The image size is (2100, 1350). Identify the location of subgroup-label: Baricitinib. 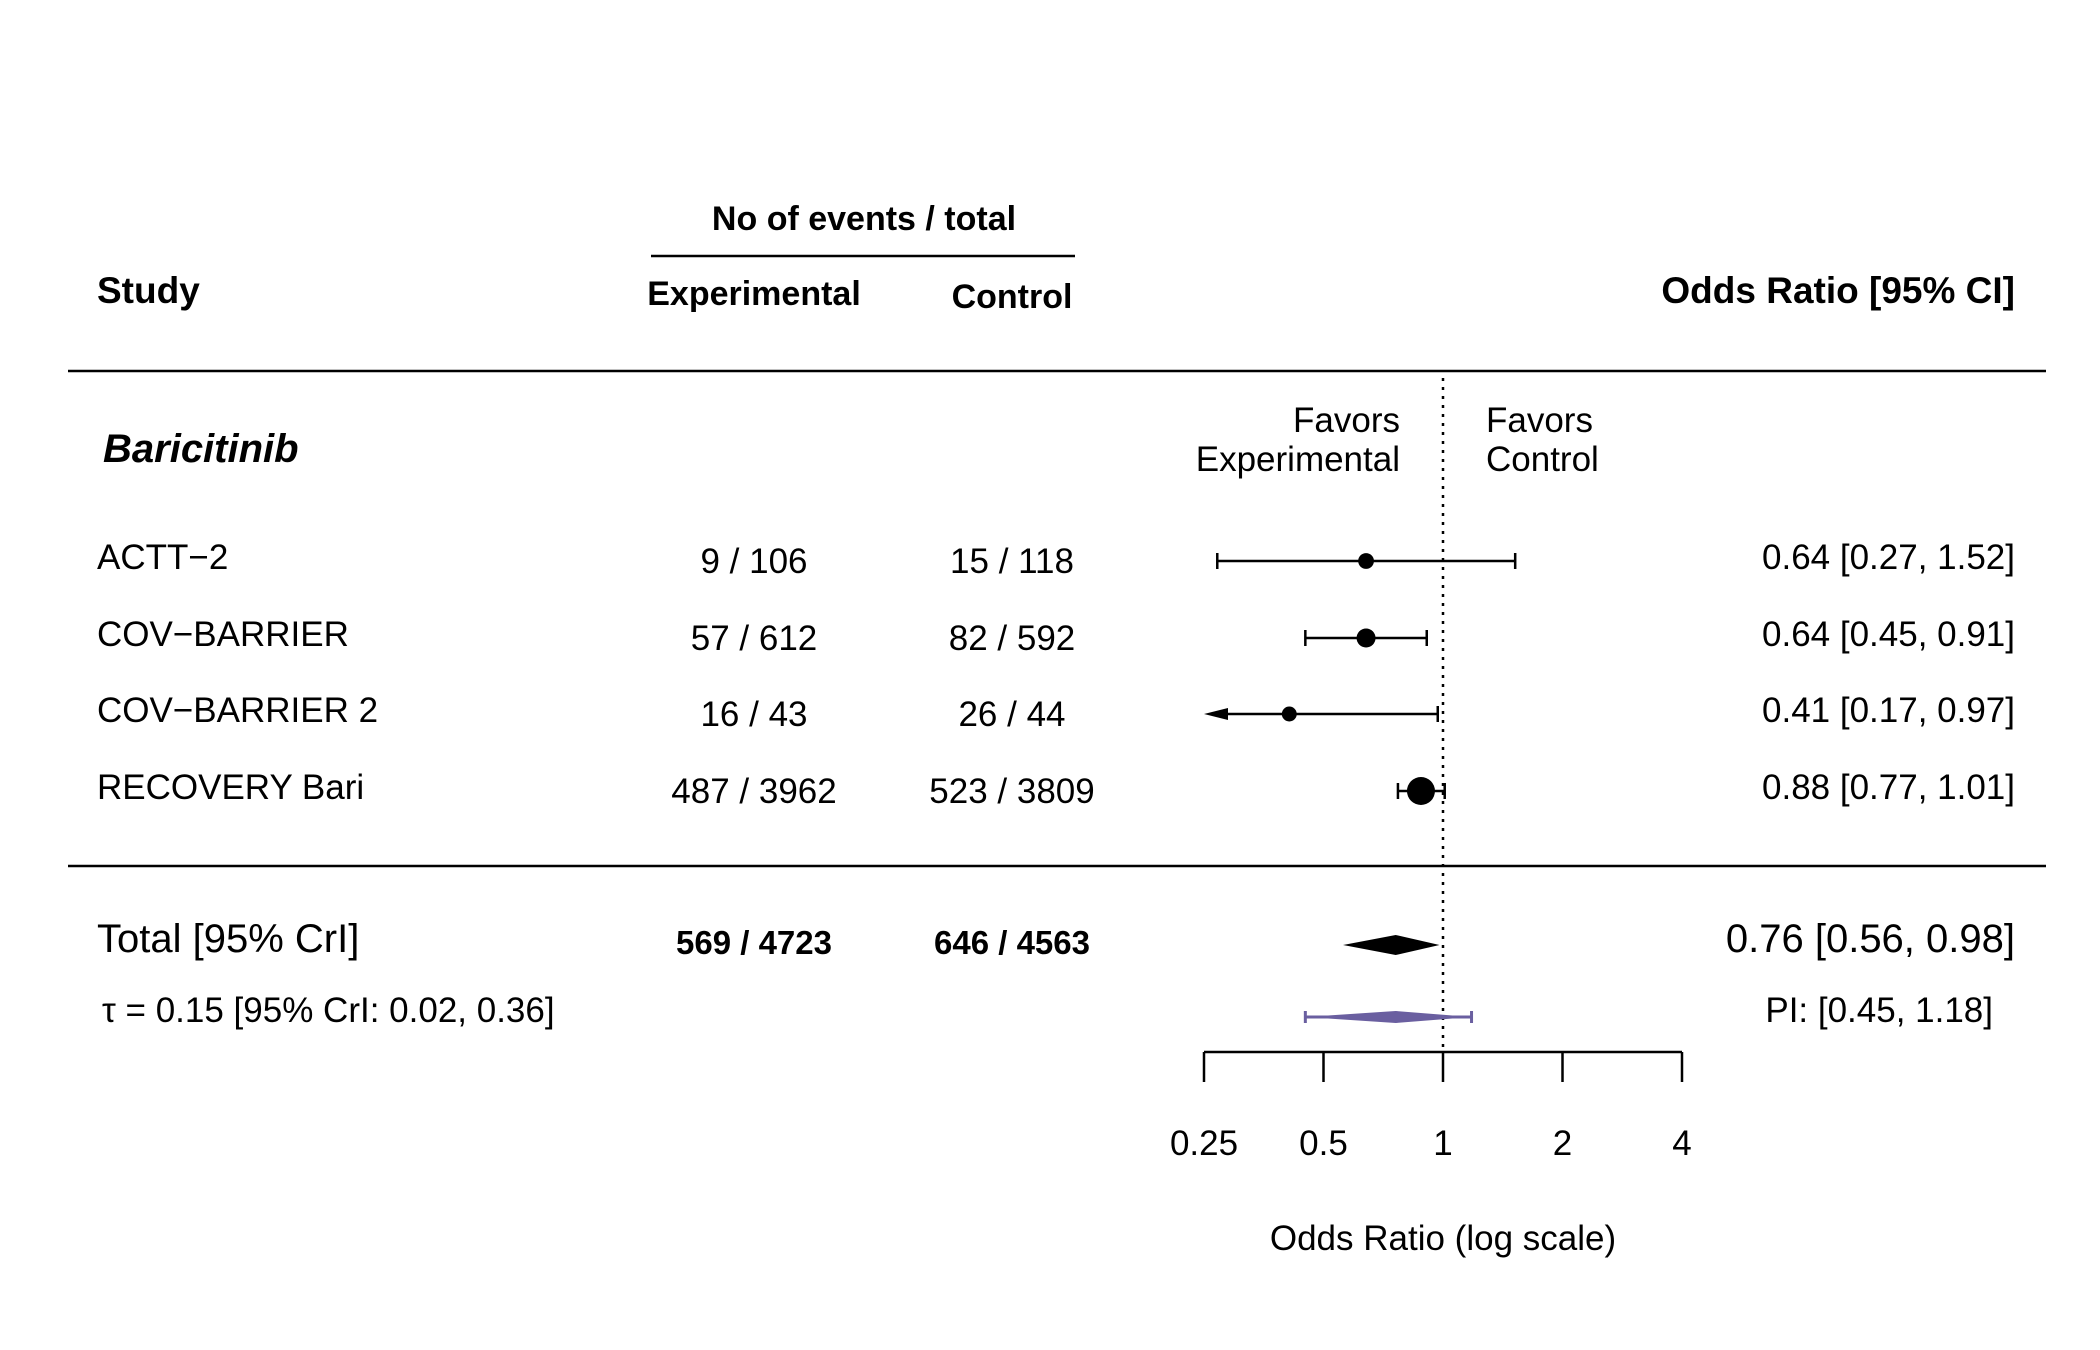
(201, 449).